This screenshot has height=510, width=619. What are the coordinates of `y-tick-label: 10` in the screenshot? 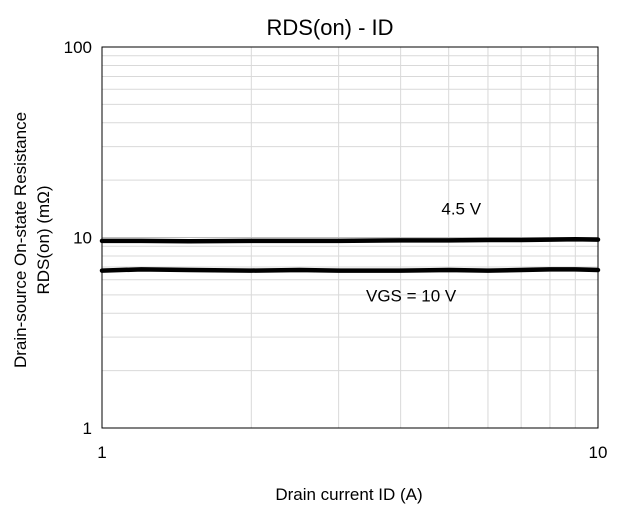 It's located at (82, 238).